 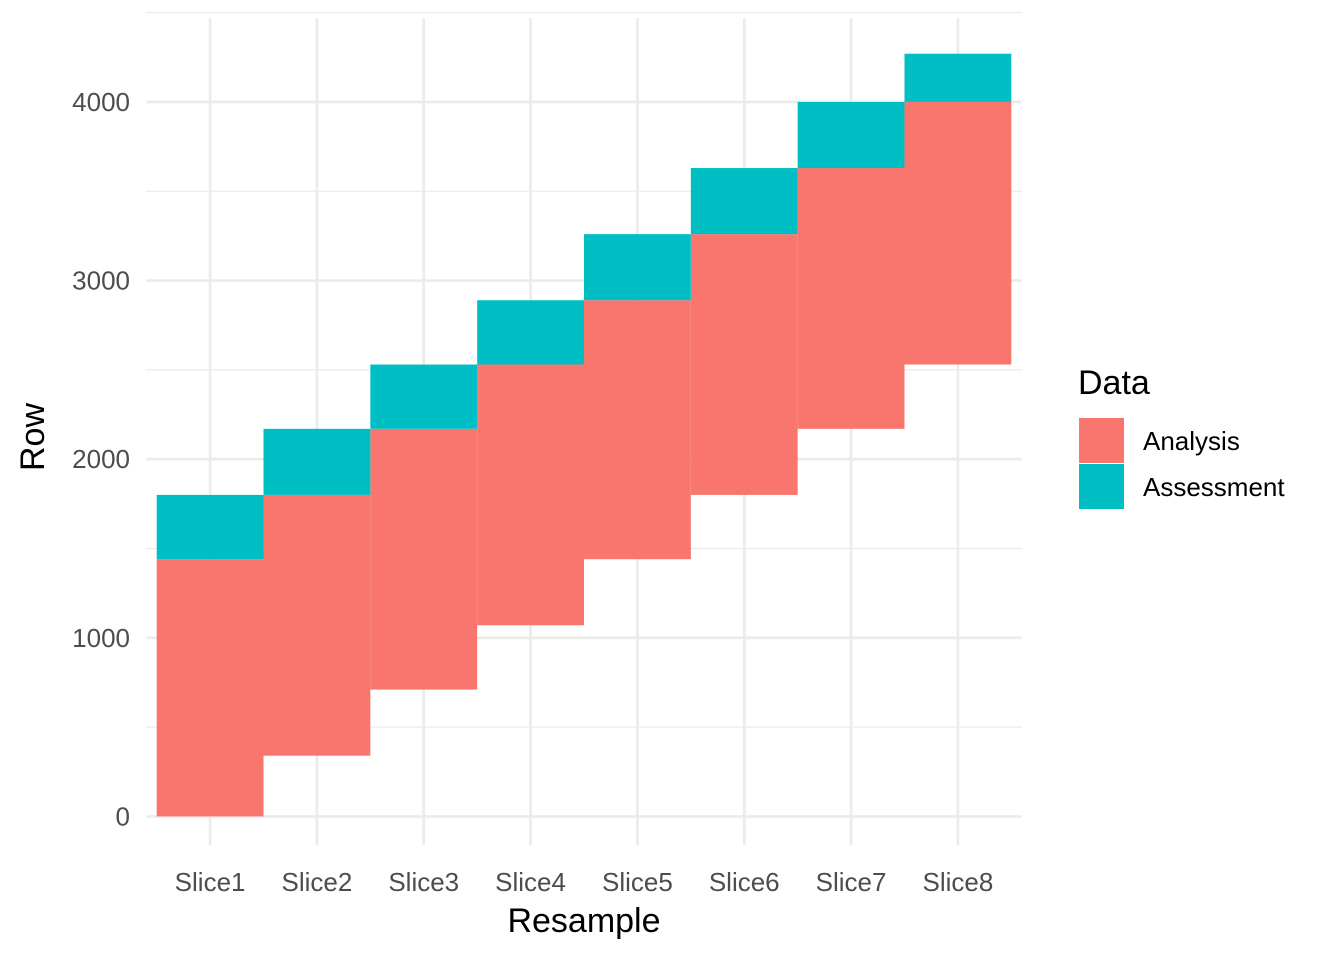 I want to click on x-tick-label: Slice3, so click(x=423, y=882).